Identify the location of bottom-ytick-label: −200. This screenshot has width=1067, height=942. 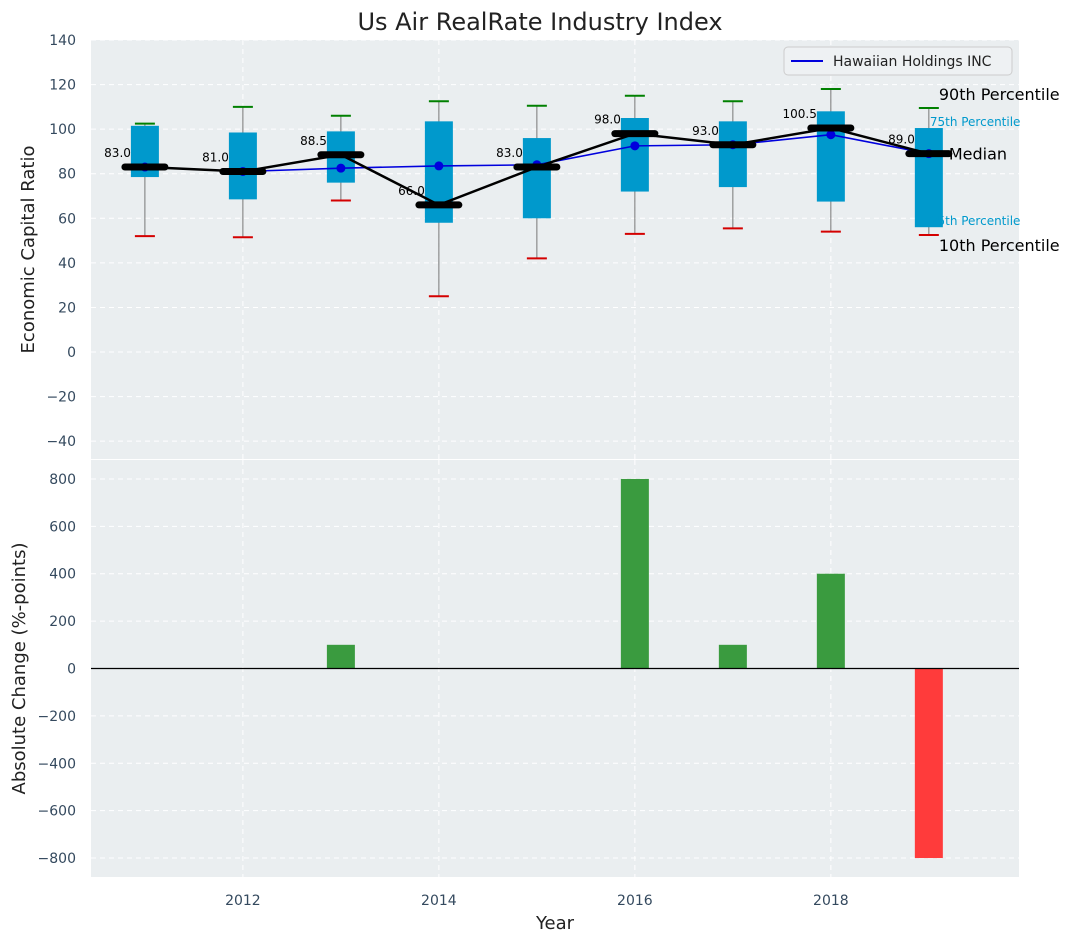
(57, 717).